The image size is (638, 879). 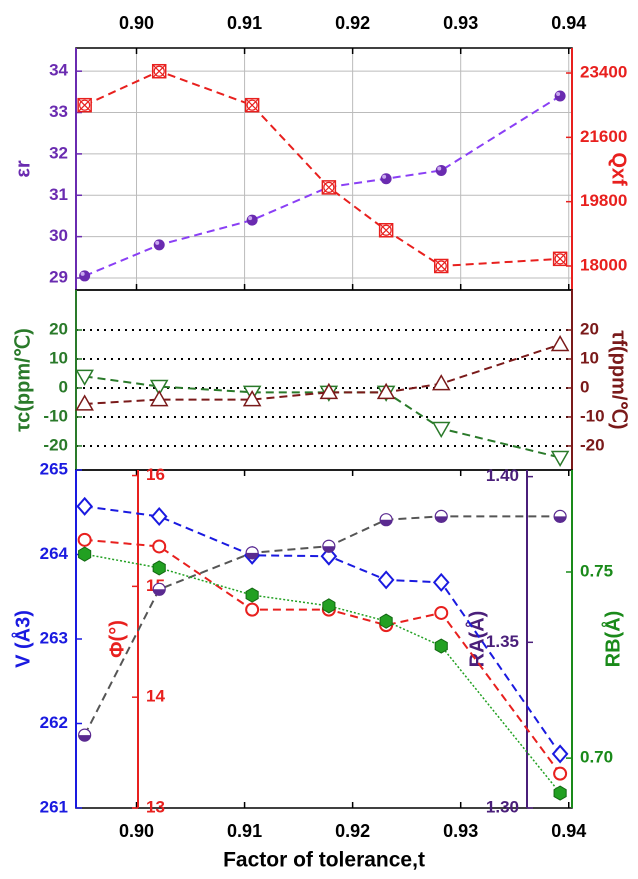 What do you see at coordinates (58, 70) in the screenshot?
I see `y-tick-label: 34` at bounding box center [58, 70].